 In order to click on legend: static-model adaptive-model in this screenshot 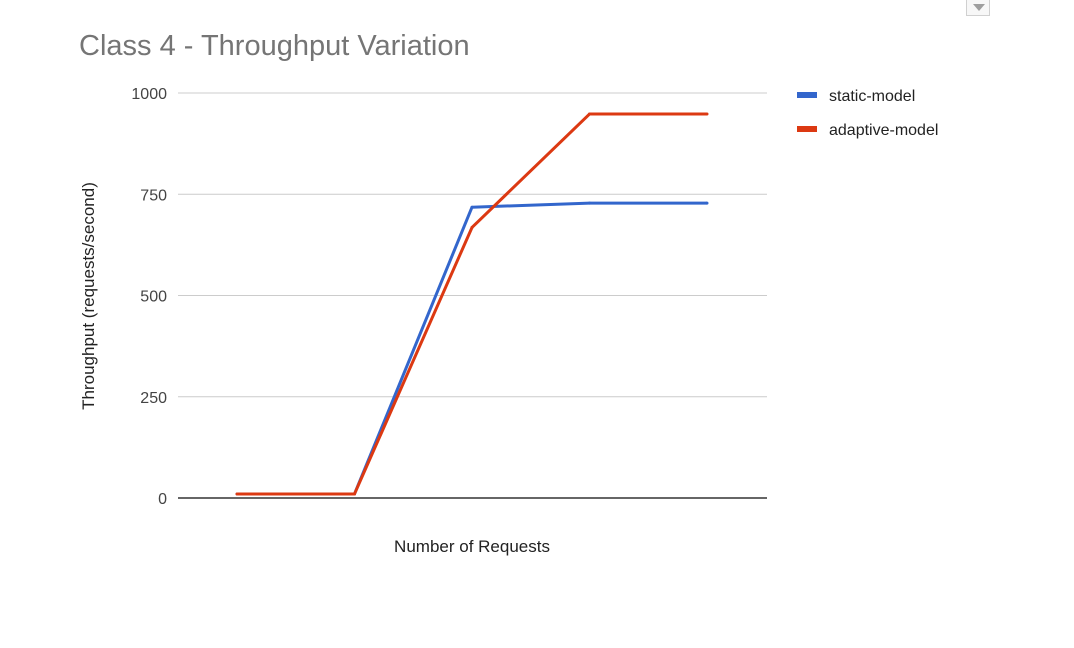, I will do `click(867, 113)`.